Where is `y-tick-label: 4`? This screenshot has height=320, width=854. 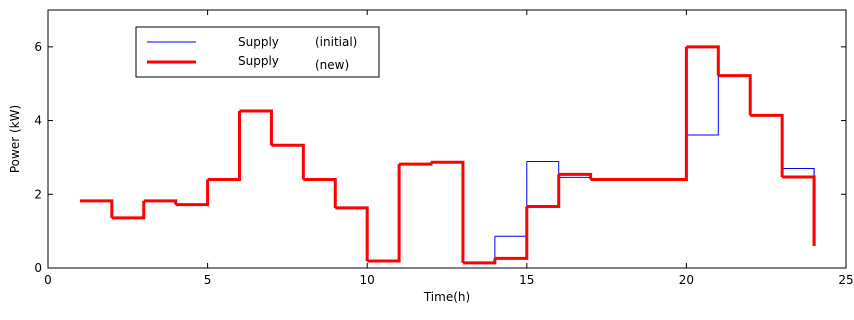
y-tick-label: 4 is located at coordinates (38, 121).